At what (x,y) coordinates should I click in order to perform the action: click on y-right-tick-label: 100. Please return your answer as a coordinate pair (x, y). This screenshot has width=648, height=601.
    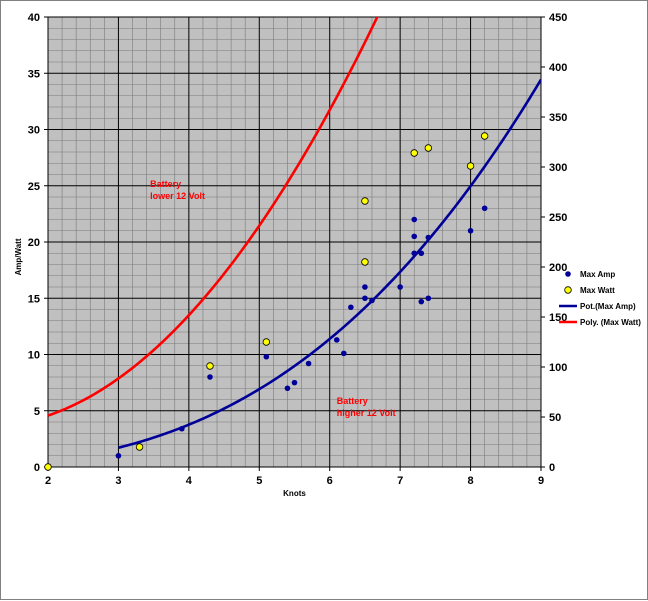
    Looking at the image, I should click on (558, 368).